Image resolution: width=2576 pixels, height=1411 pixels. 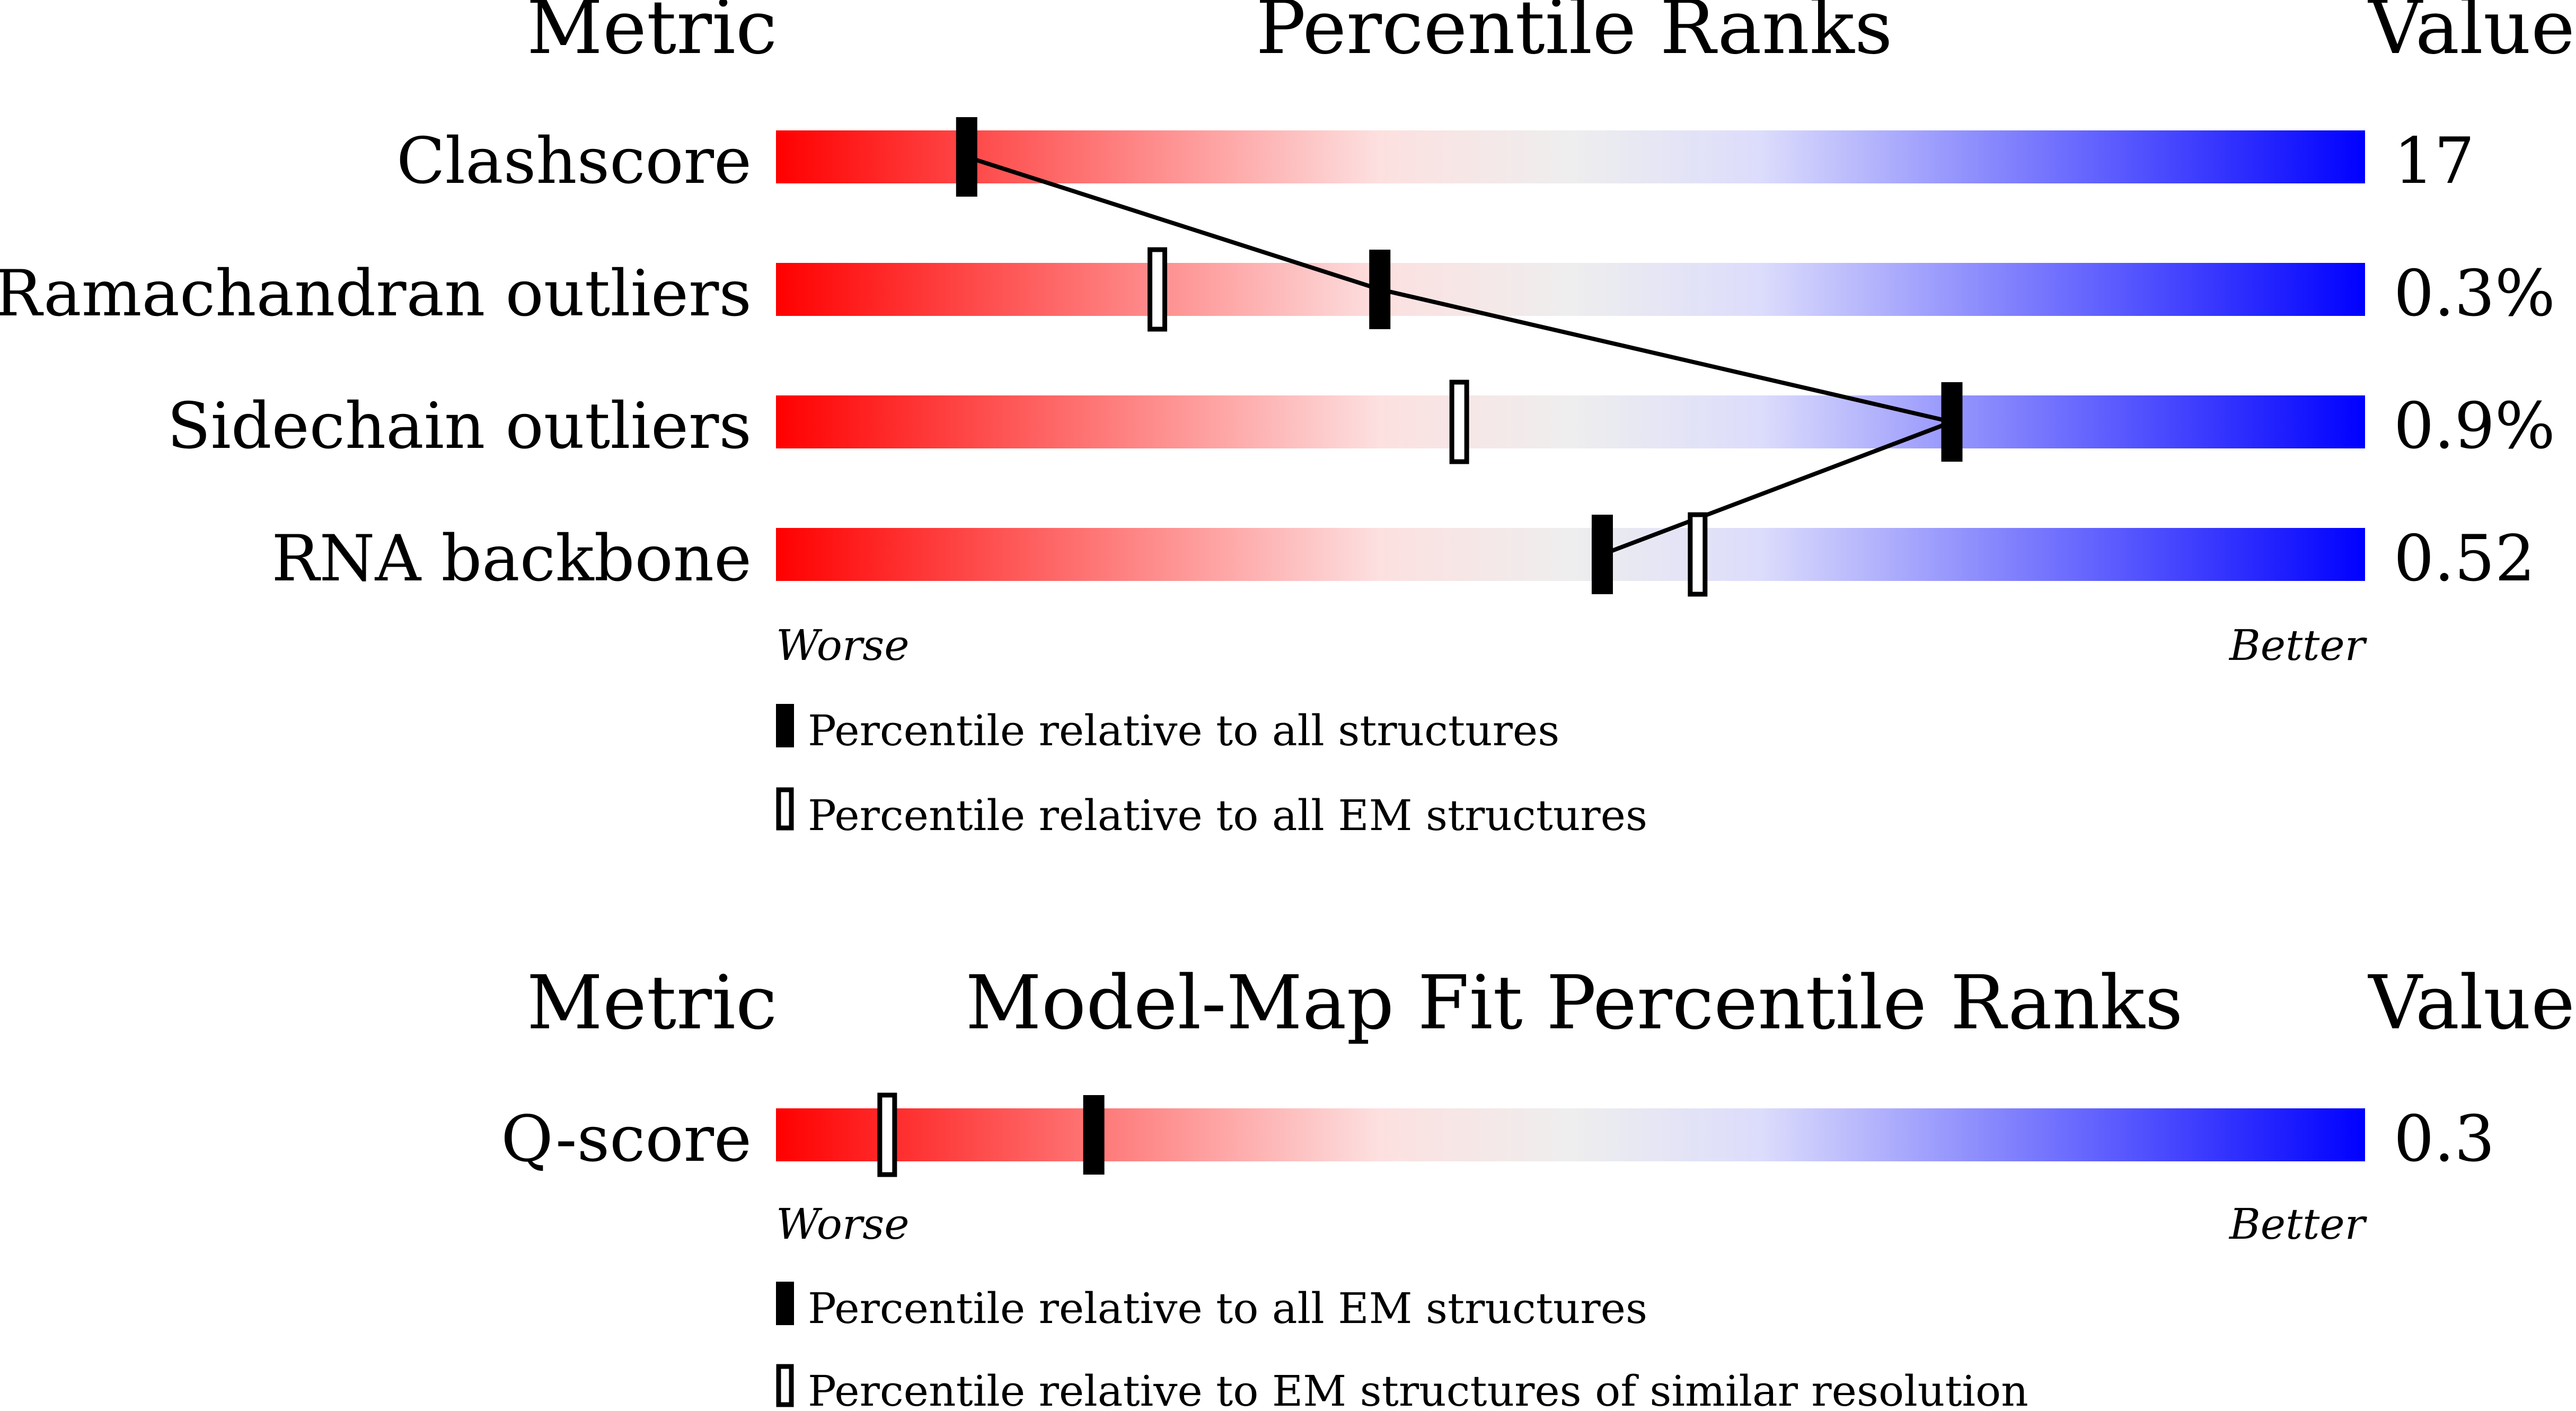 What do you see at coordinates (652, 1003) in the screenshot?
I see `panel2-metric-header: Metric` at bounding box center [652, 1003].